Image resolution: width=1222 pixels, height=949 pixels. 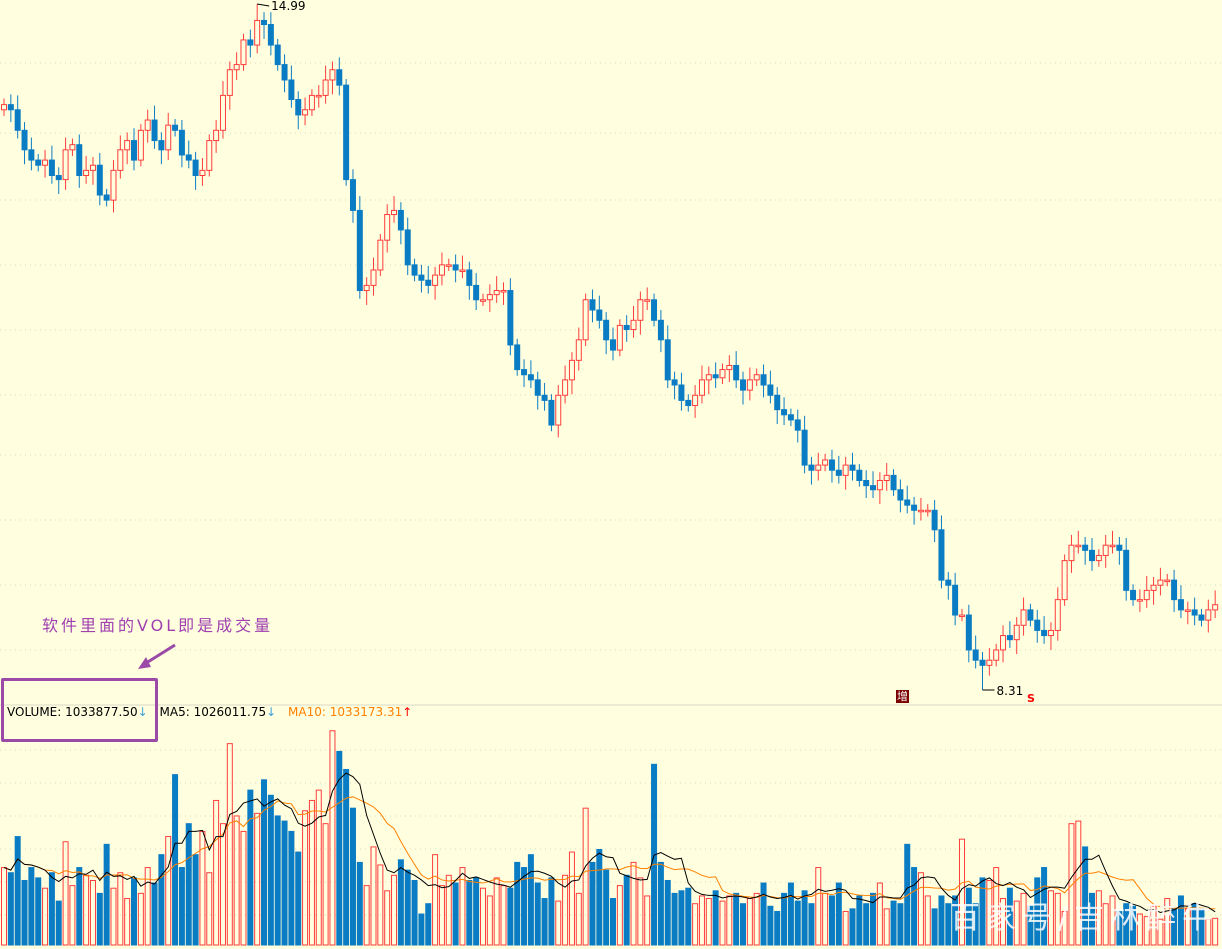 What do you see at coordinates (144, 663) in the screenshot?
I see `annotation-arrowhead` at bounding box center [144, 663].